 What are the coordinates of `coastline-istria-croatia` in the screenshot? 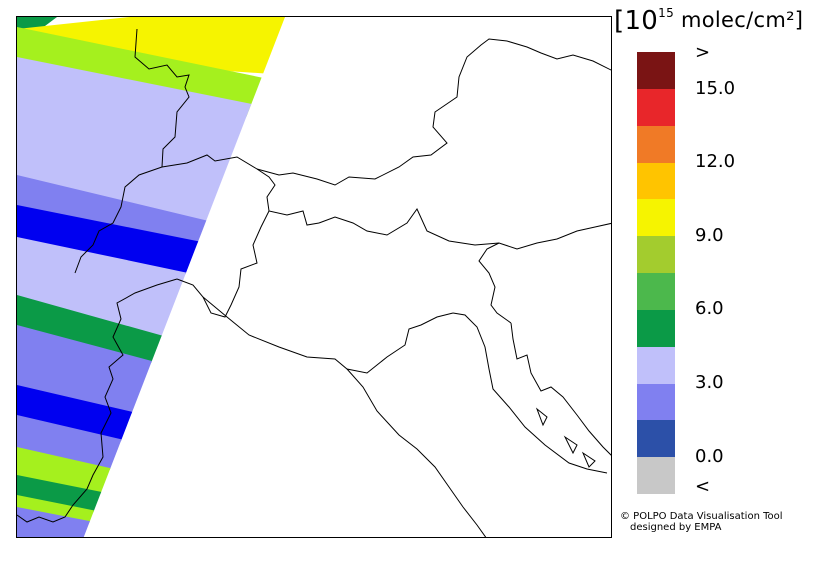 It's located at (560, 389).